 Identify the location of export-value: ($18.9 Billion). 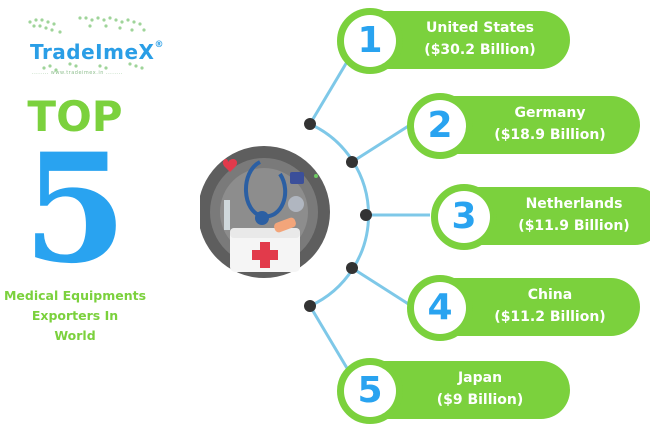
(550, 135).